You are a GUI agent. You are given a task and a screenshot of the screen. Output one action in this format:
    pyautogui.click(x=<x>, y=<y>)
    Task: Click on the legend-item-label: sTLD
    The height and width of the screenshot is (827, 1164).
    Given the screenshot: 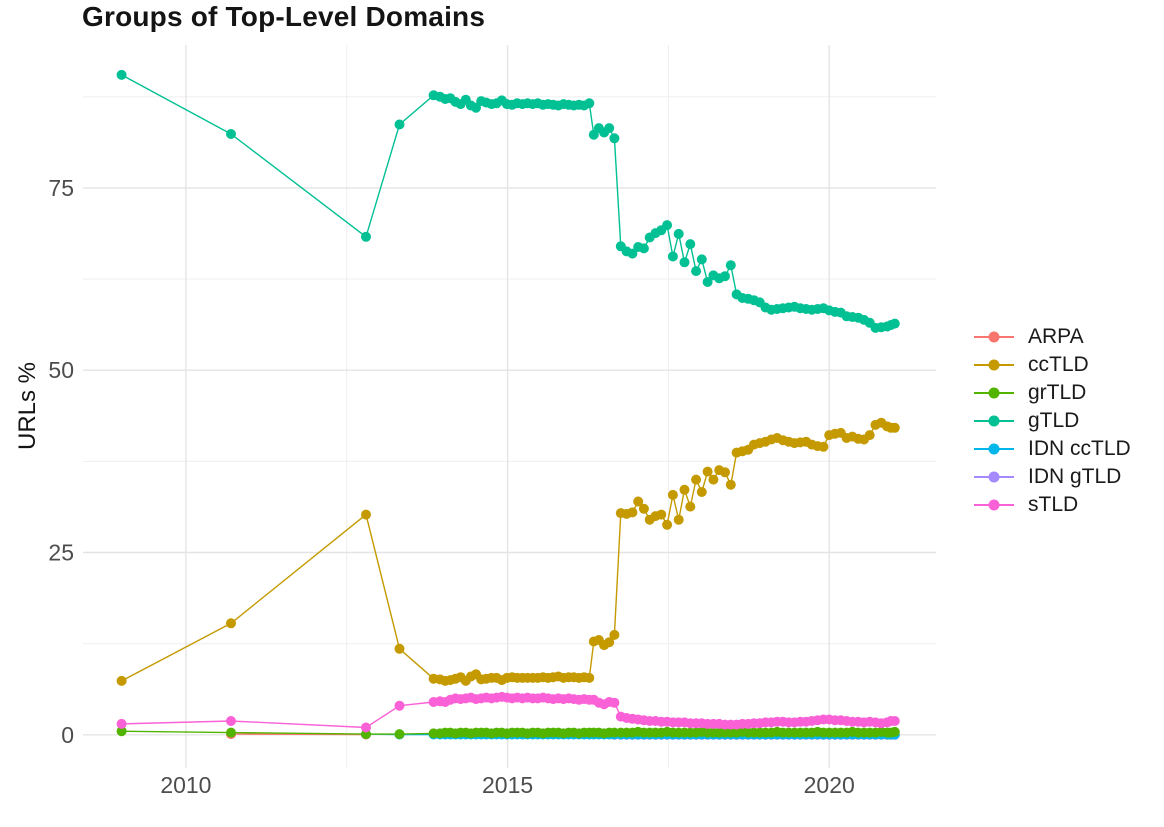 What is the action you would take?
    pyautogui.click(x=1053, y=504)
    